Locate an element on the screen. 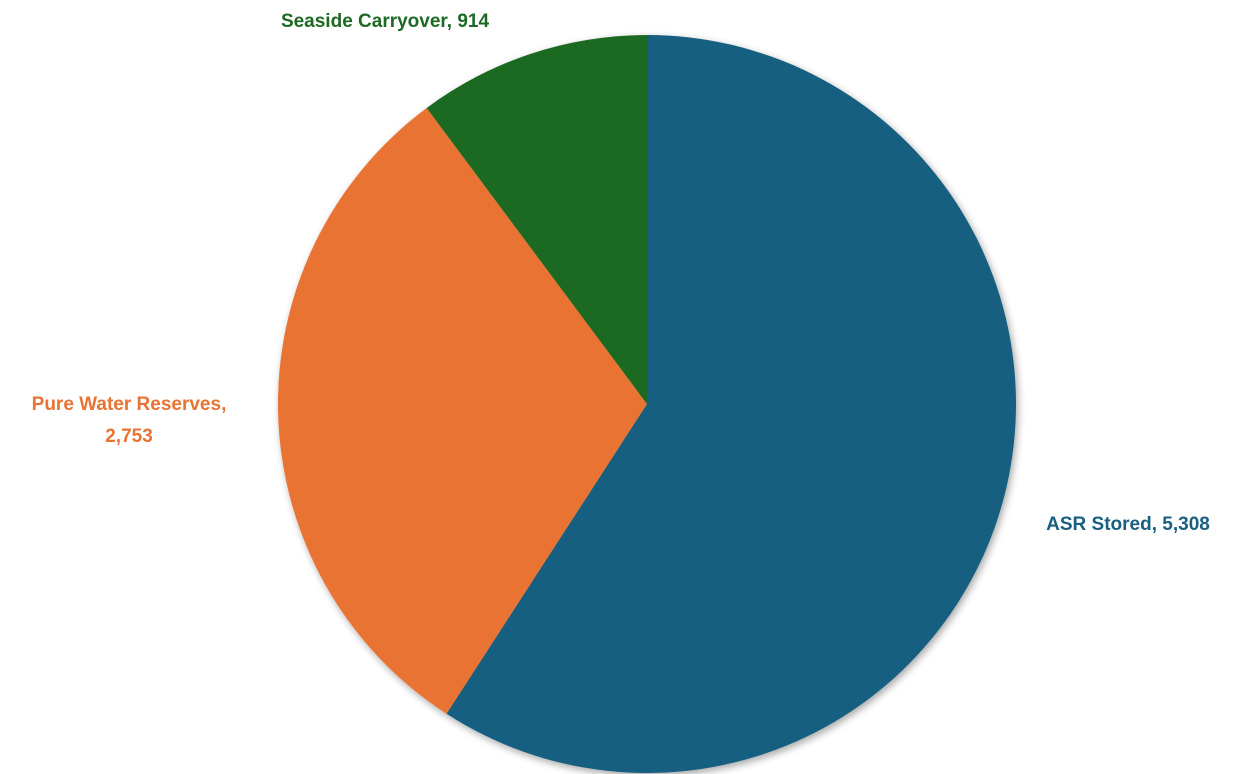 The height and width of the screenshot is (774, 1237). slice-name-seaside-carryover: Seaside Carryover is located at coordinates (364, 21).